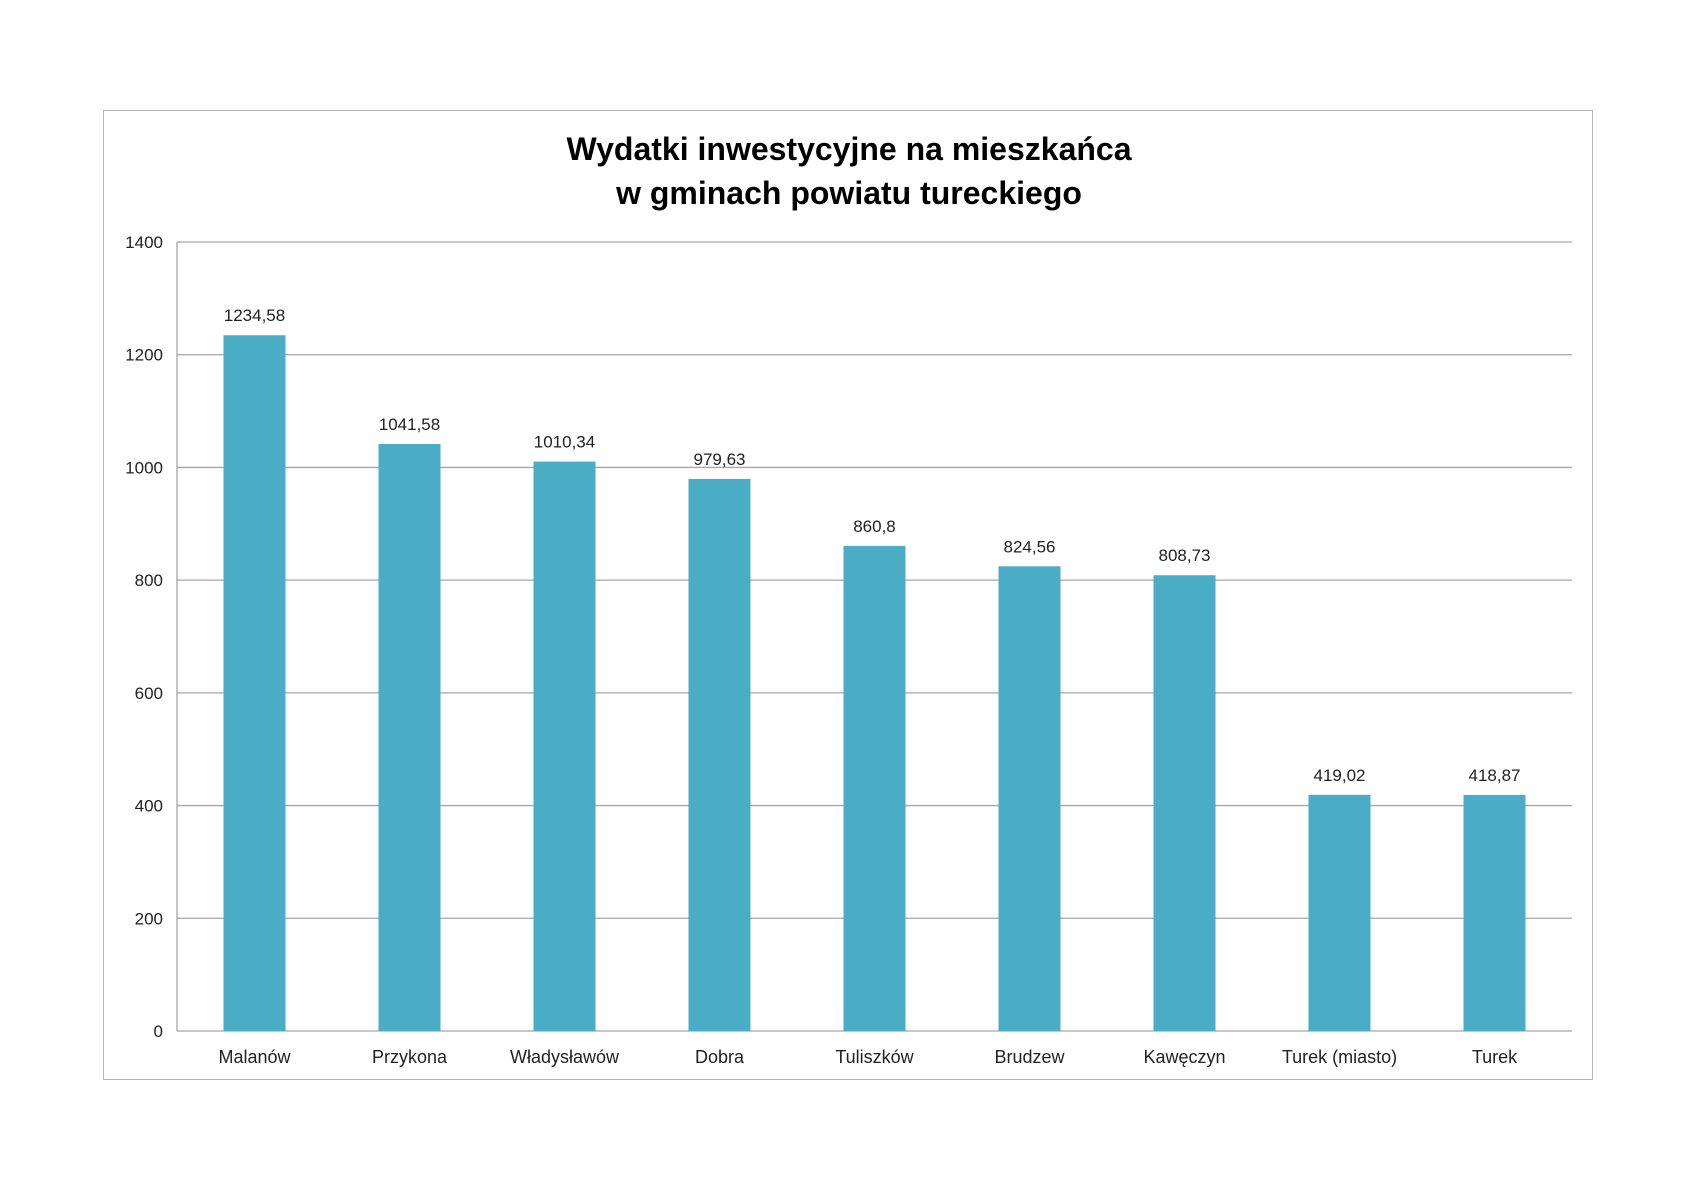  Describe the element at coordinates (1185, 555) in the screenshot. I see `bar-value-label: 808,73` at that location.